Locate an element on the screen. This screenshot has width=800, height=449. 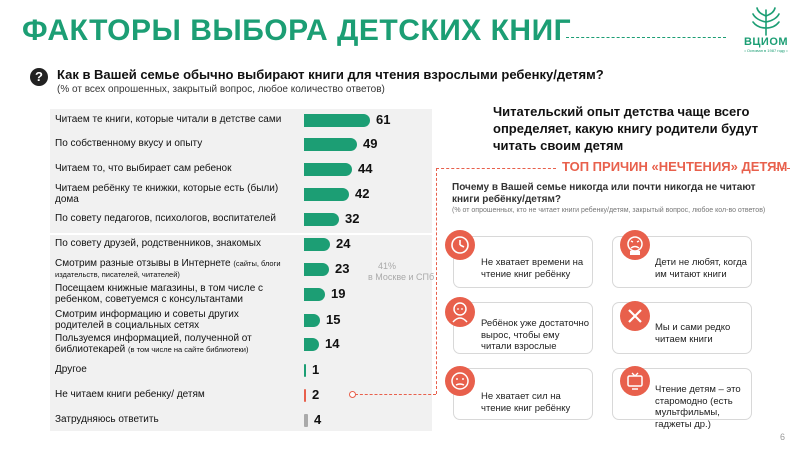
top-reasons-title: ТОП ПРИЧИН «НЕЧТЕНИЯ» ДЕТЯМ is located at coordinates (675, 166).